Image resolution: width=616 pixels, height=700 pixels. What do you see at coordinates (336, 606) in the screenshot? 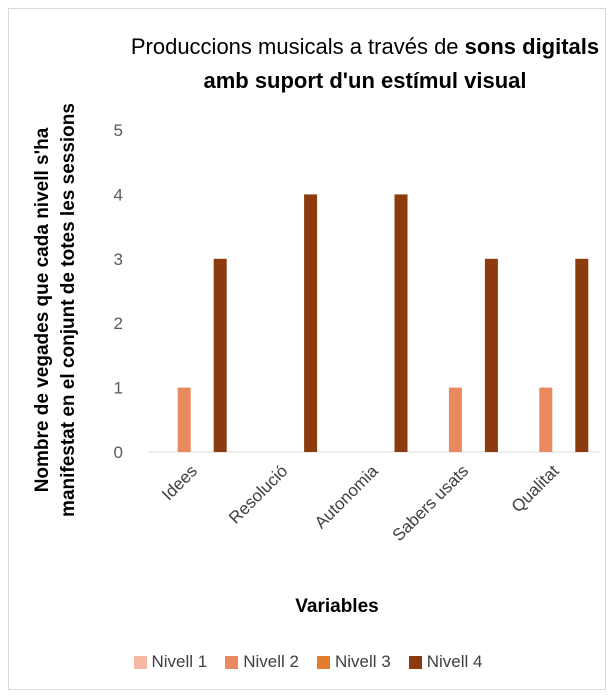
I see `x-axis-title: Variables` at bounding box center [336, 606].